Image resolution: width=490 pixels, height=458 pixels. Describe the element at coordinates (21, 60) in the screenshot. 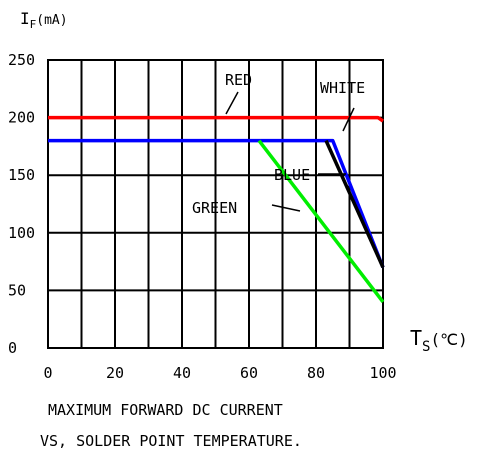

I see `y-tick-label: 250` at that location.